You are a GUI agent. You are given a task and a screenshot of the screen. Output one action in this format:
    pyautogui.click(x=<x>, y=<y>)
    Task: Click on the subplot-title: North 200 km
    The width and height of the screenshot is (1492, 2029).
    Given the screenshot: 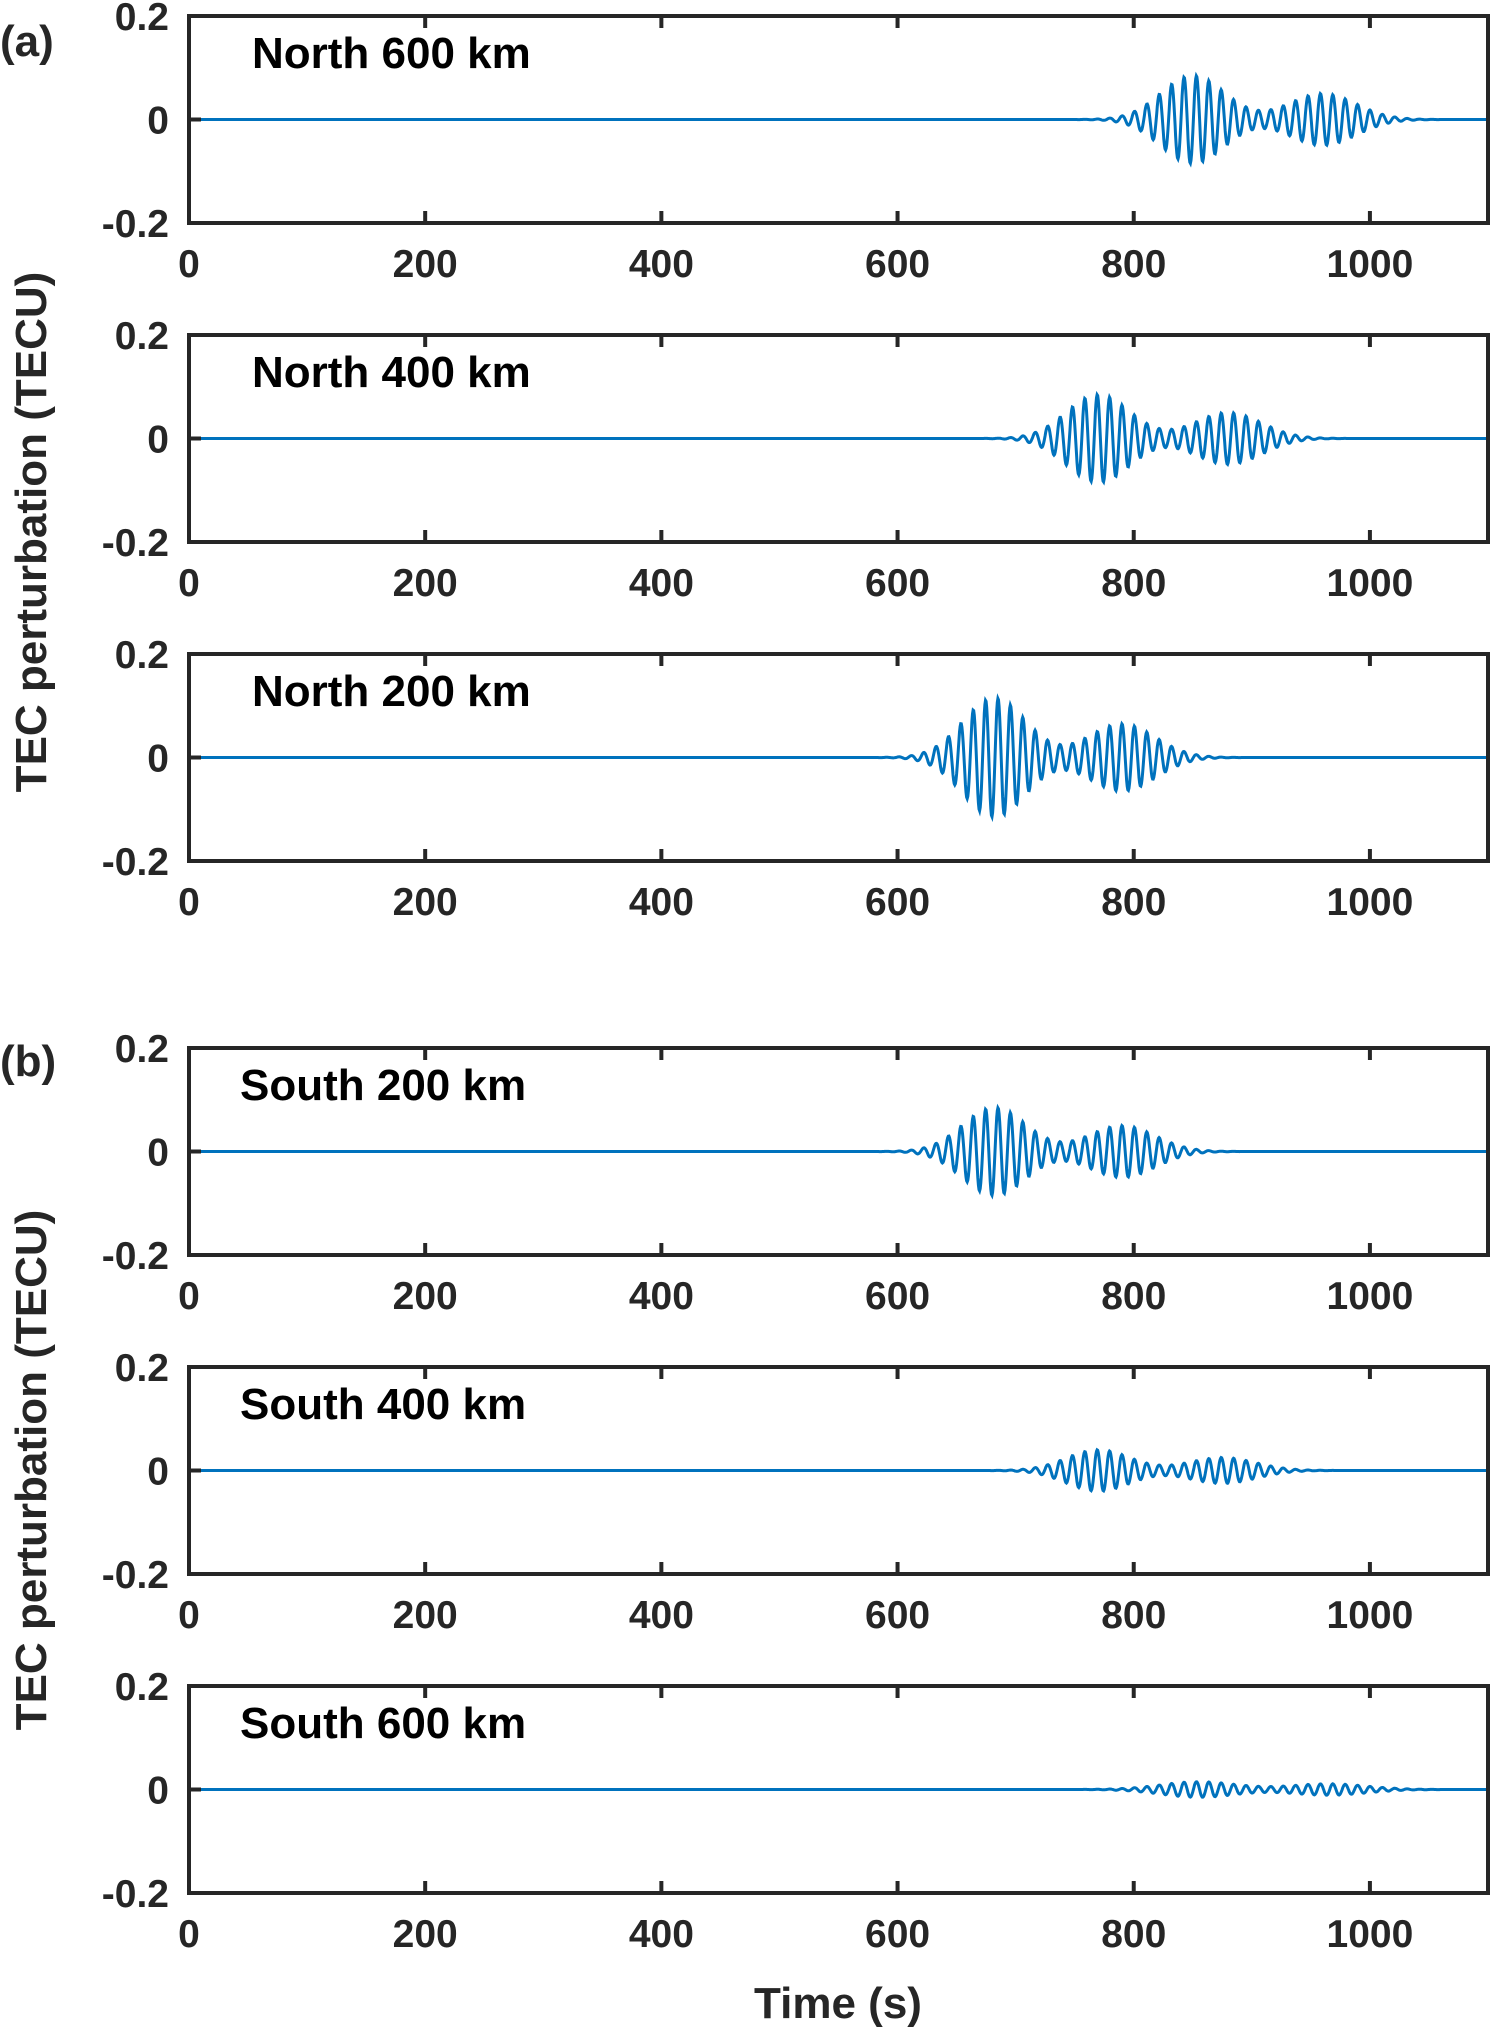 What is the action you would take?
    pyautogui.click(x=391, y=691)
    